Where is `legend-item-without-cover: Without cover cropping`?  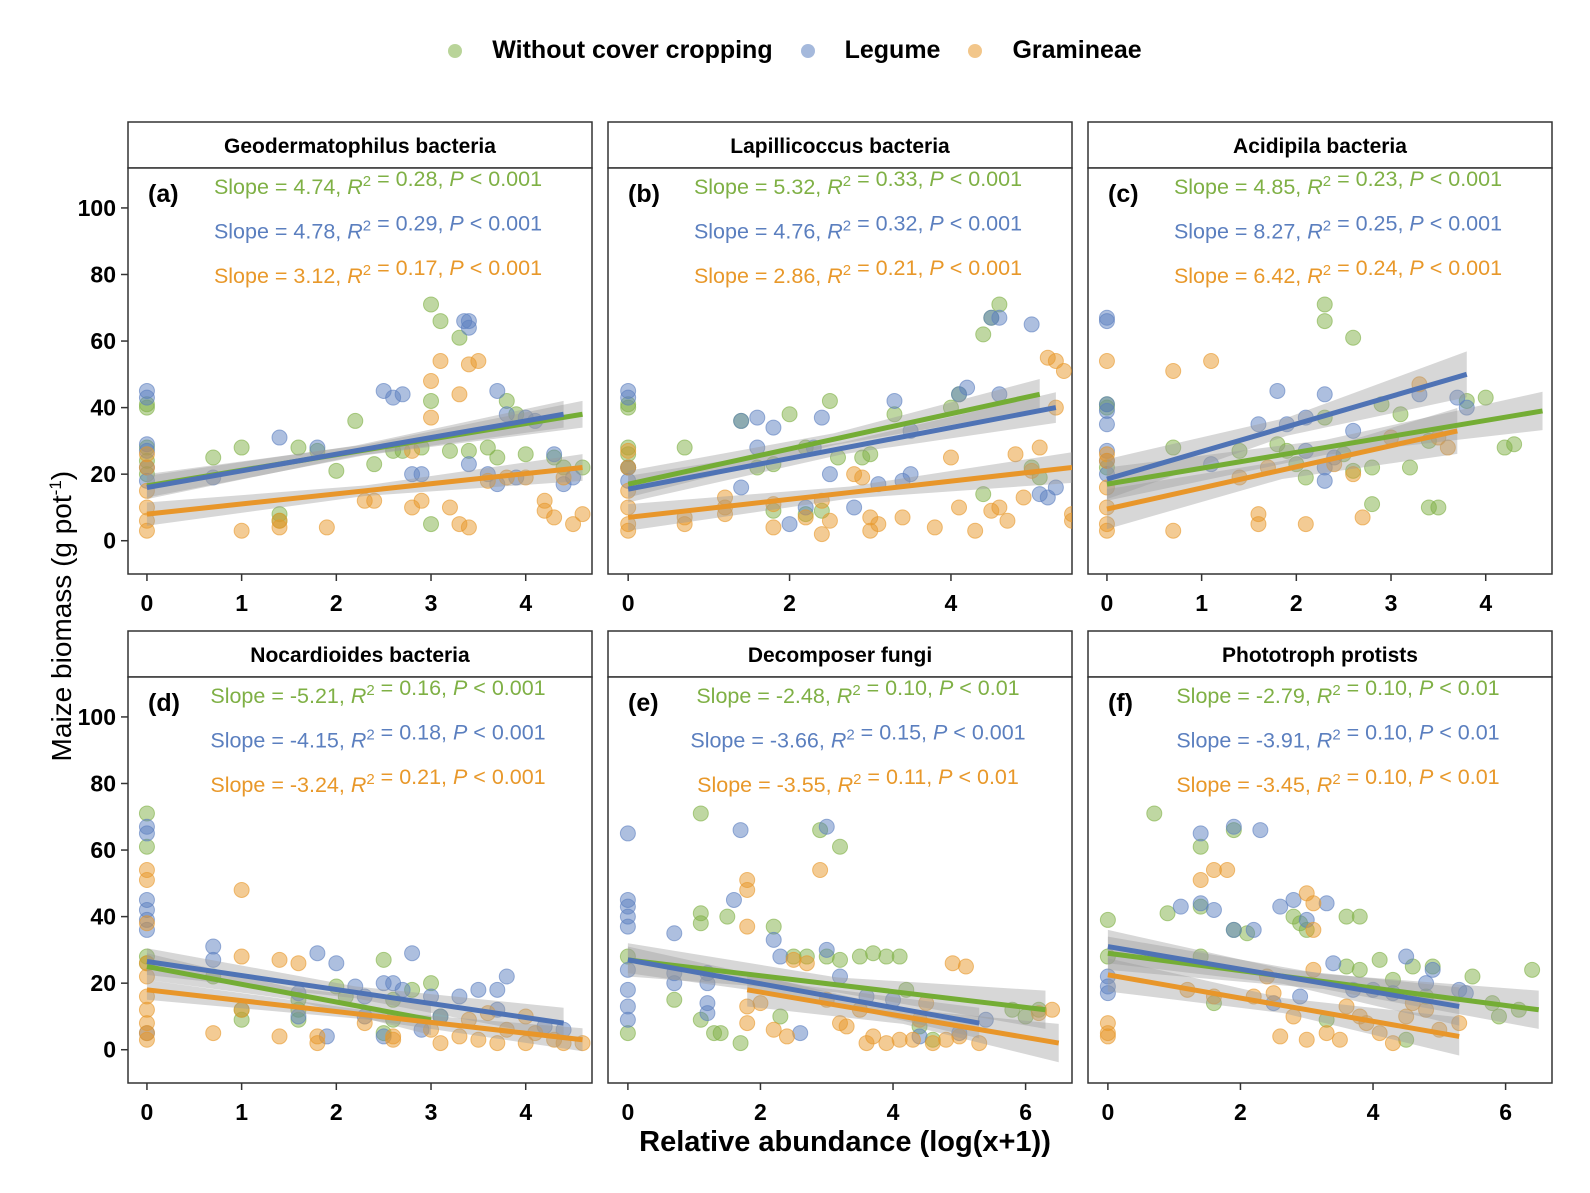
legend-item-without-cover: Without cover cropping is located at coordinates (610, 50).